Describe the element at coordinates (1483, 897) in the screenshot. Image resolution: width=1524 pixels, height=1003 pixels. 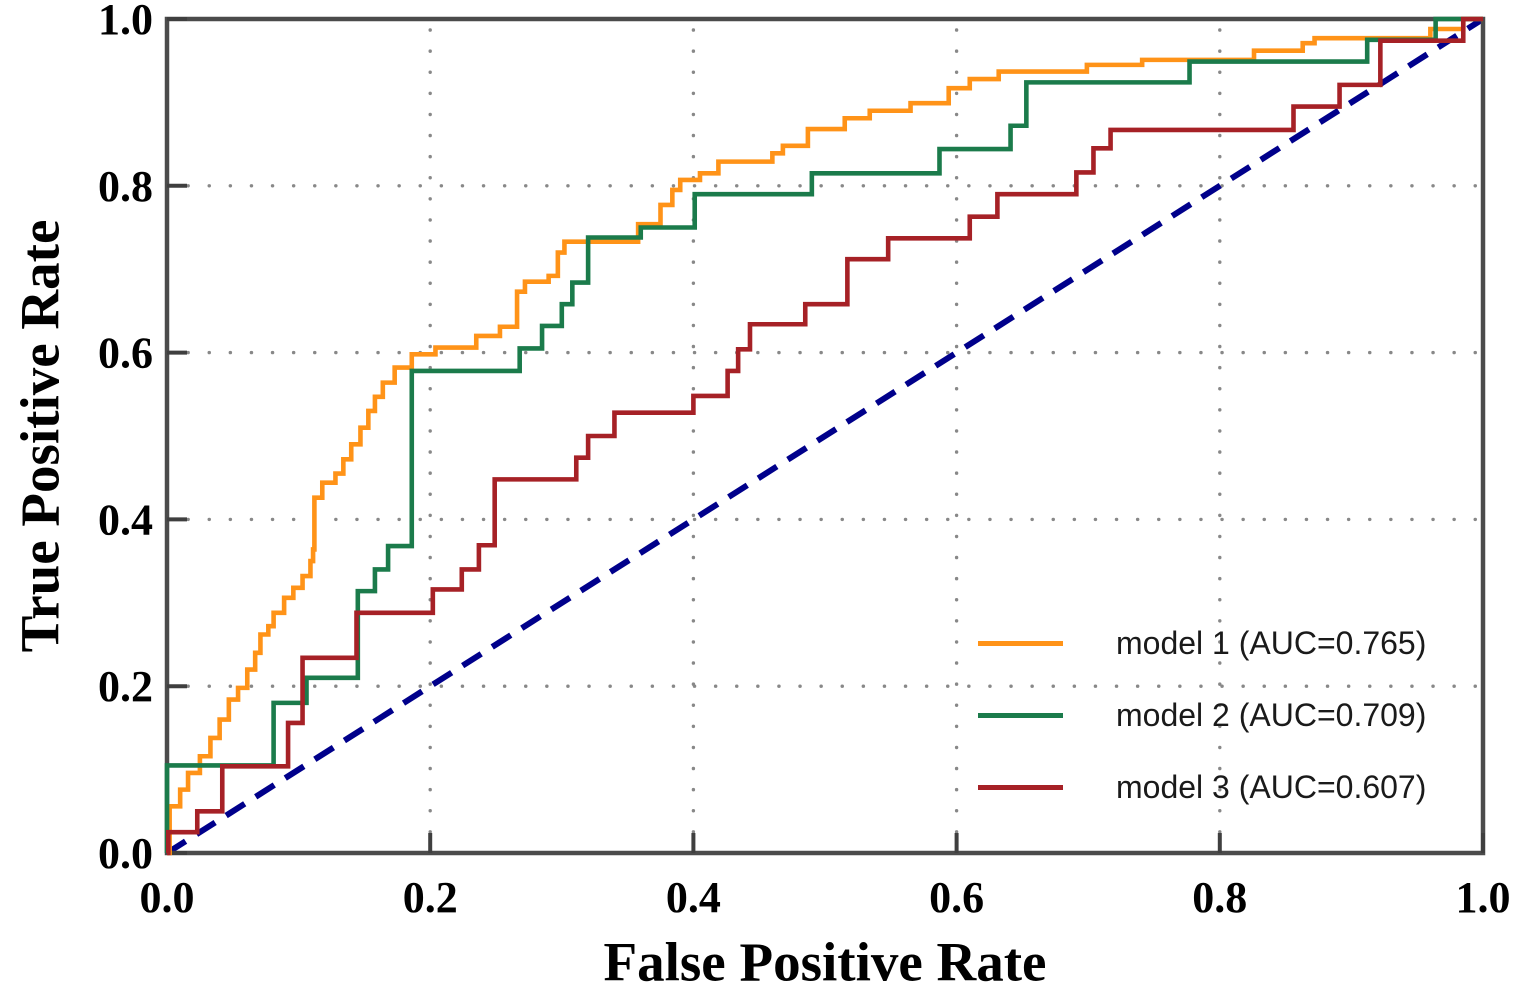
I see `x-tick-label-1.0: 1.0` at that location.